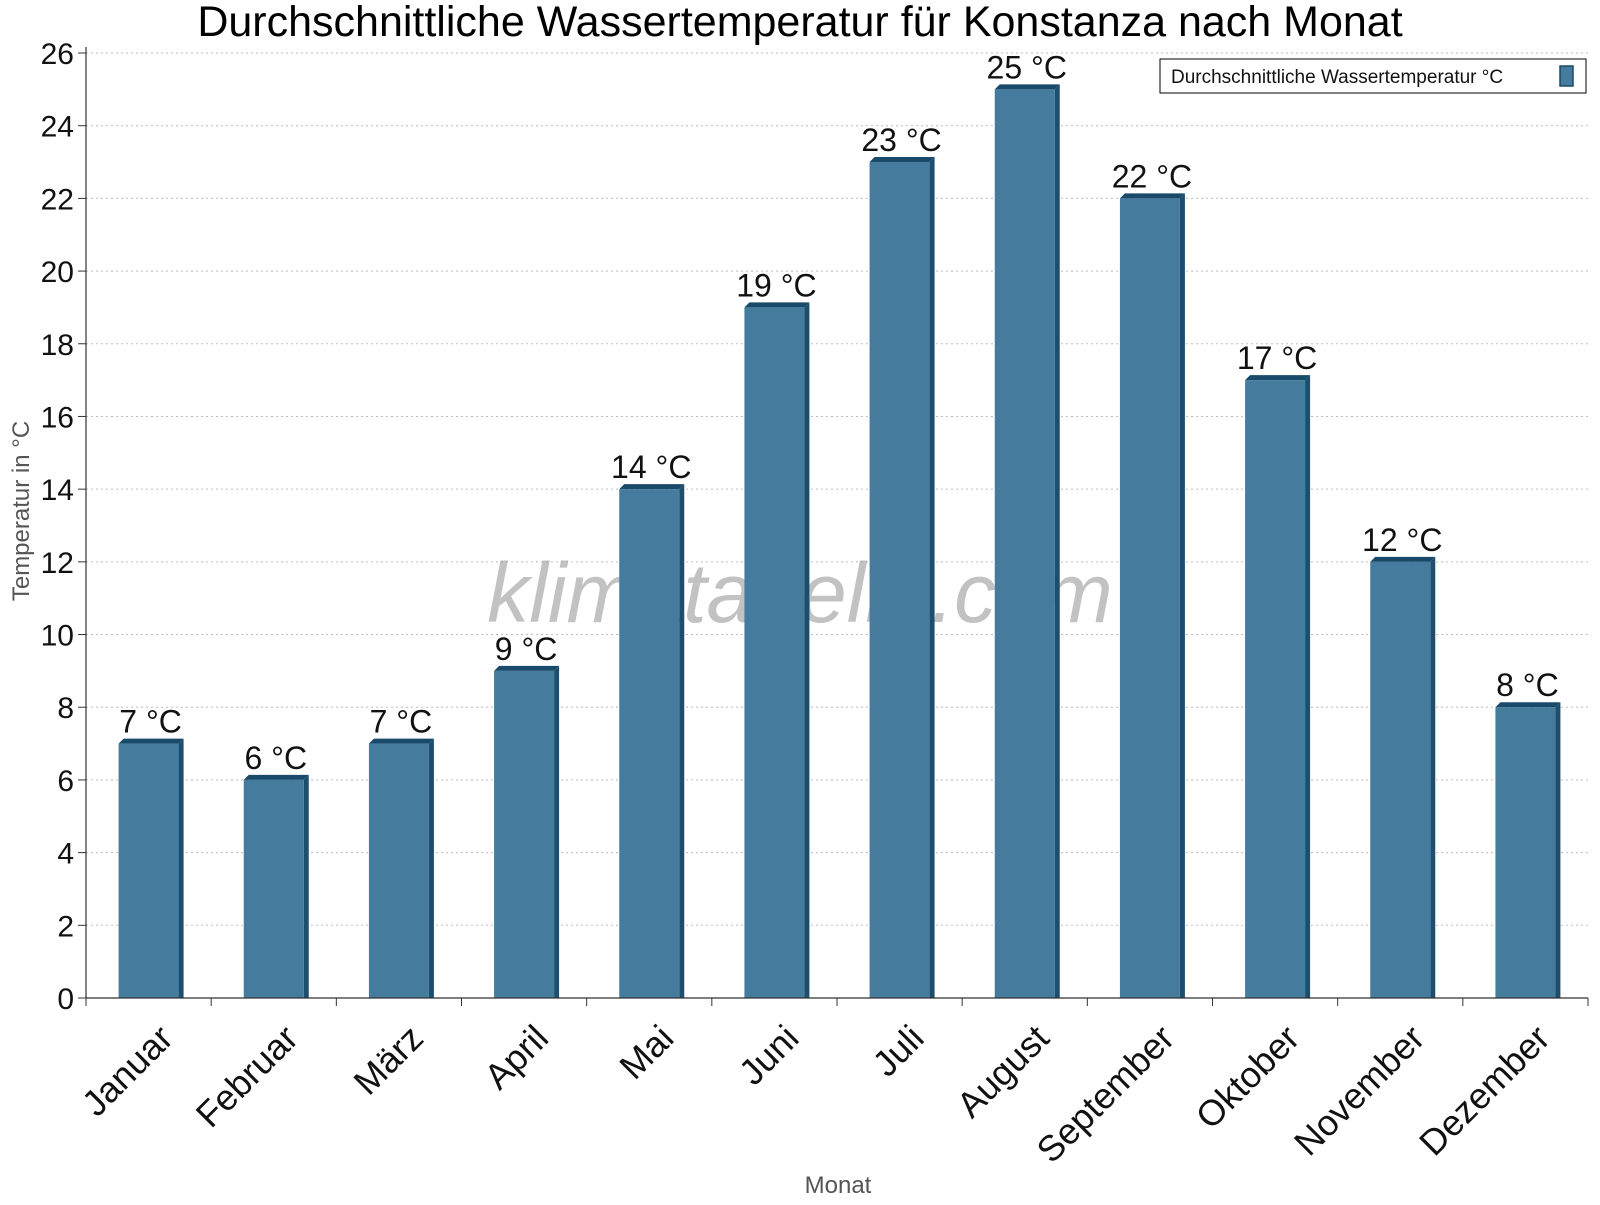 The height and width of the screenshot is (1205, 1600). I want to click on bar-dezember, so click(1528, 850).